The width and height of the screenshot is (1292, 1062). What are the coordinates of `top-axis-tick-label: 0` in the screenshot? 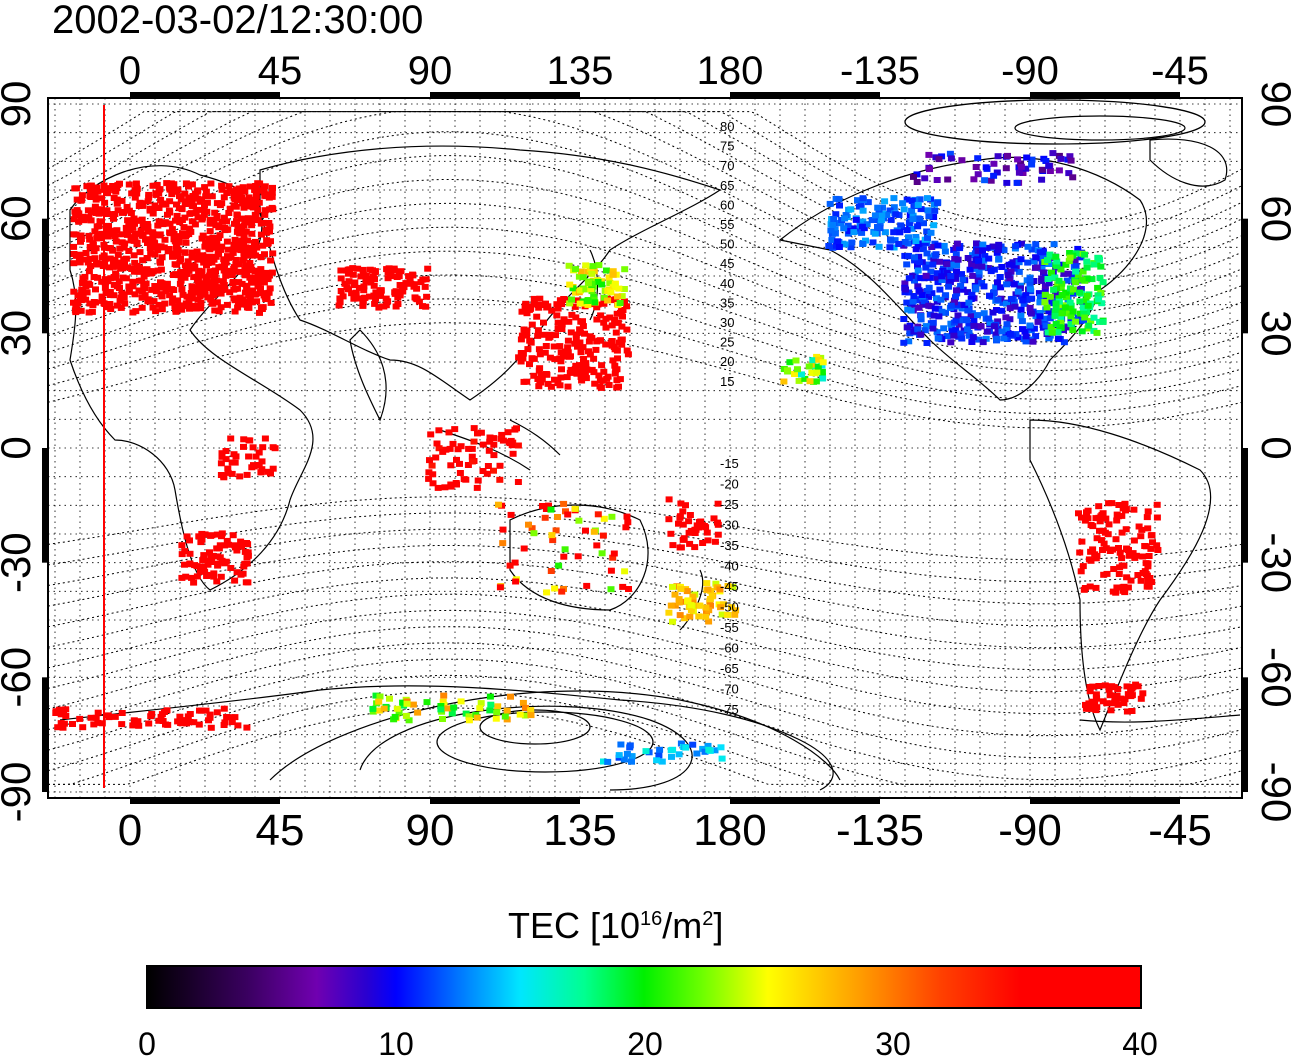 It's located at (130, 71).